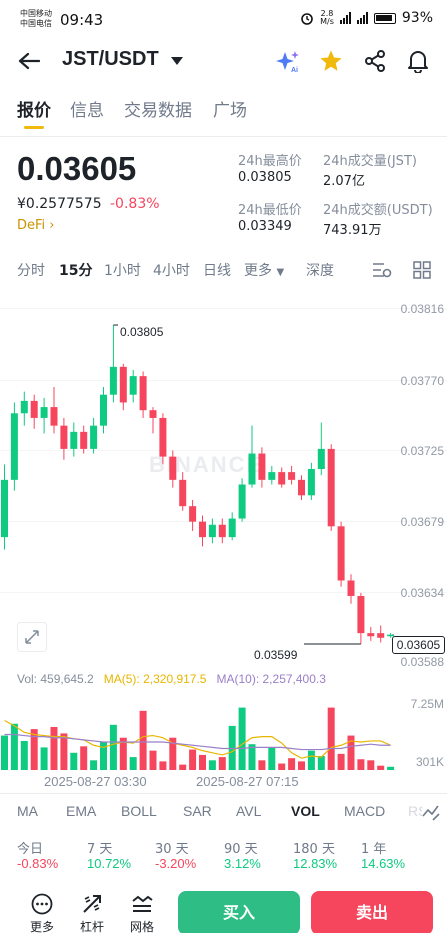 This screenshot has height=933, width=447. Describe the element at coordinates (365, 811) in the screenshot. I see `indicator-macd: MACD` at that location.